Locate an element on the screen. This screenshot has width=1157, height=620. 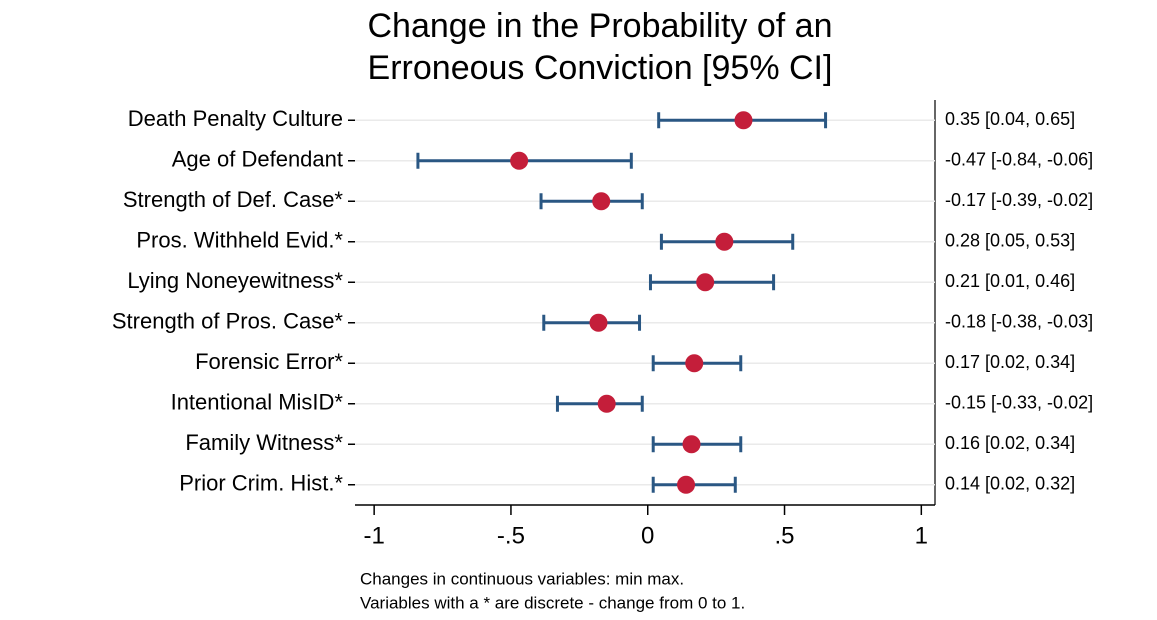
x-tick-label: 1 is located at coordinates (921, 535).